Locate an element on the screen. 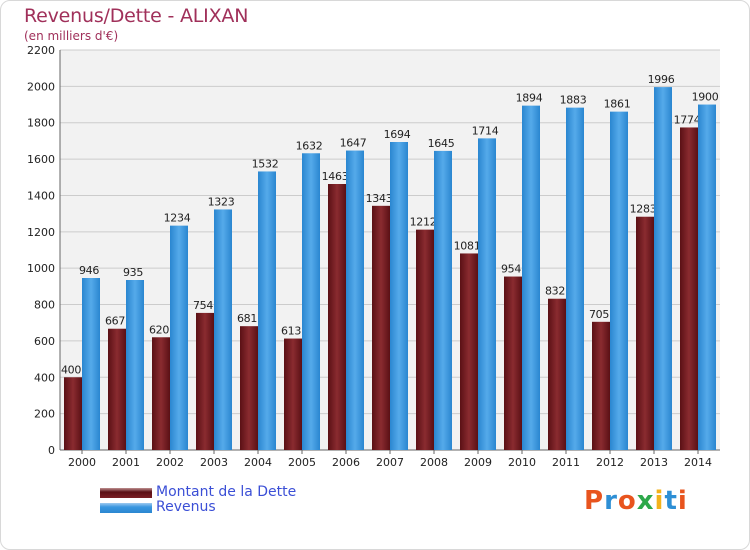 The width and height of the screenshot is (750, 550). x-tick-label: 2006 is located at coordinates (346, 462).